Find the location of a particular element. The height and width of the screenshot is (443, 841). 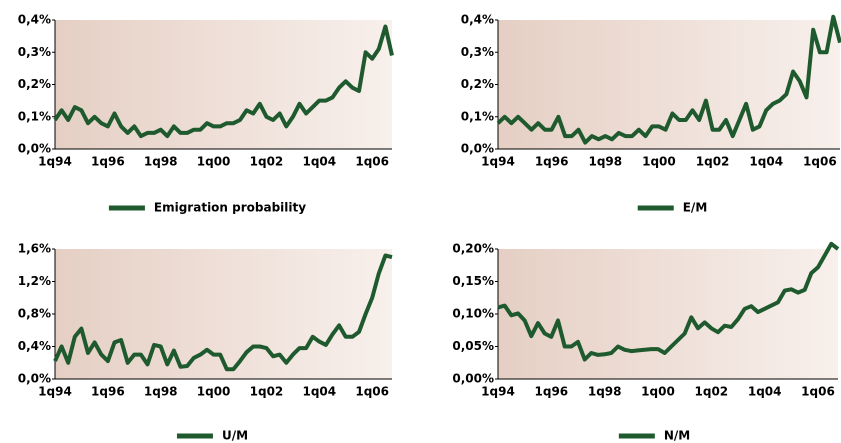

y-tick-label: 0,05% is located at coordinates (473, 346).